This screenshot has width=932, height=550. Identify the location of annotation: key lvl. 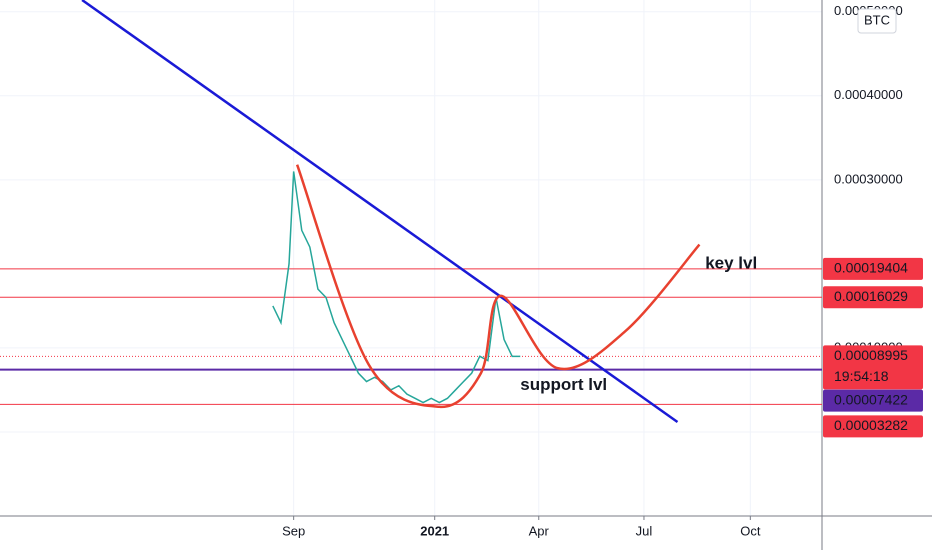
(731, 262).